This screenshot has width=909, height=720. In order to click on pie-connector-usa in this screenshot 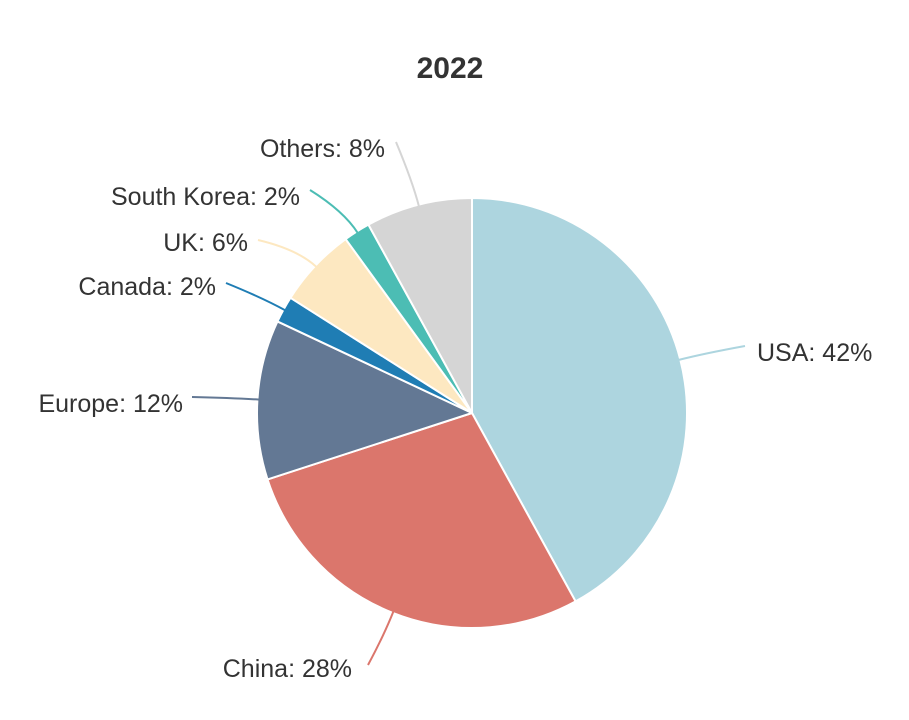, I will do `click(712, 353)`.